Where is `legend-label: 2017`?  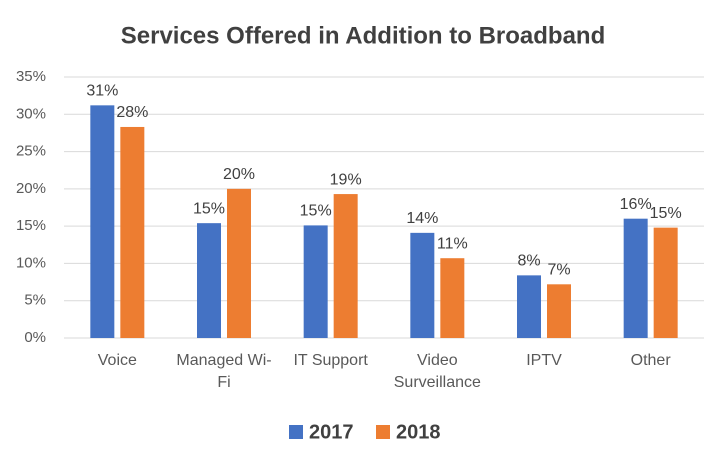 legend-label: 2017 is located at coordinates (331, 432).